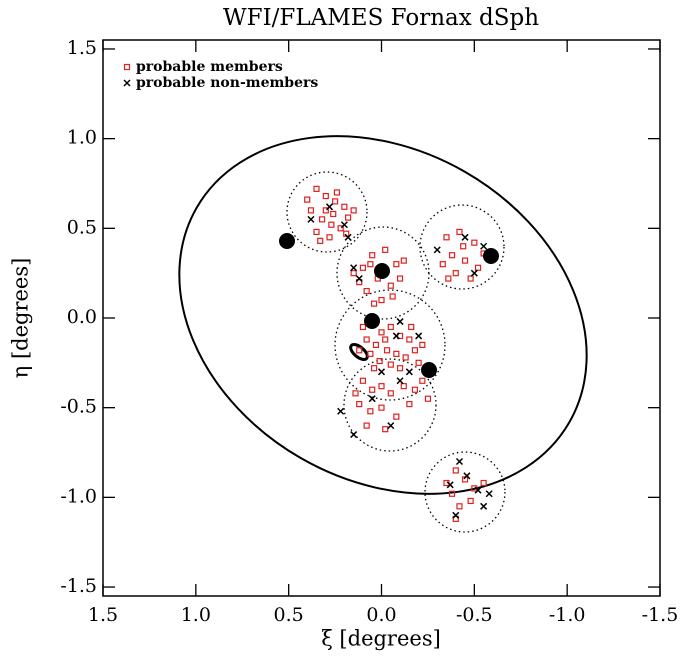 The width and height of the screenshot is (699, 657). What do you see at coordinates (389, 305) in the screenshot?
I see `clusters` at bounding box center [389, 305].